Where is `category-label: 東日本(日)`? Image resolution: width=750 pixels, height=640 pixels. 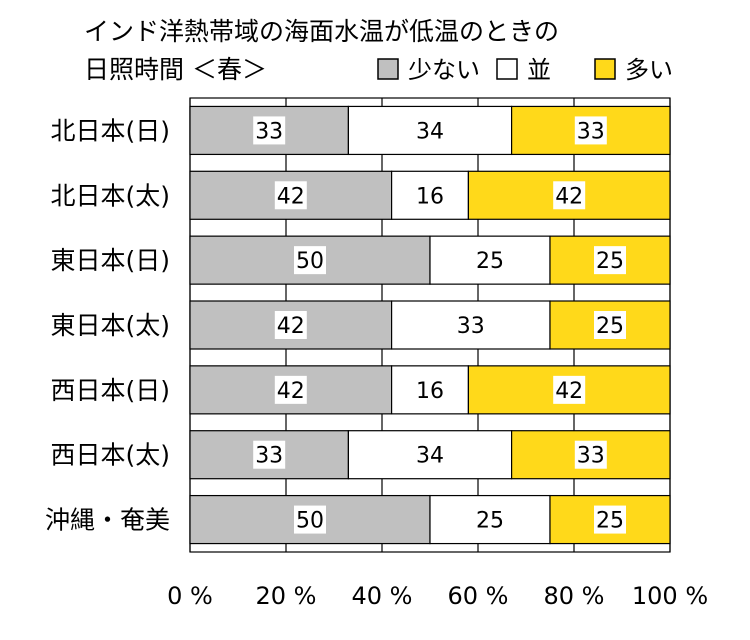 category-label: 東日本(日) is located at coordinates (110, 260).